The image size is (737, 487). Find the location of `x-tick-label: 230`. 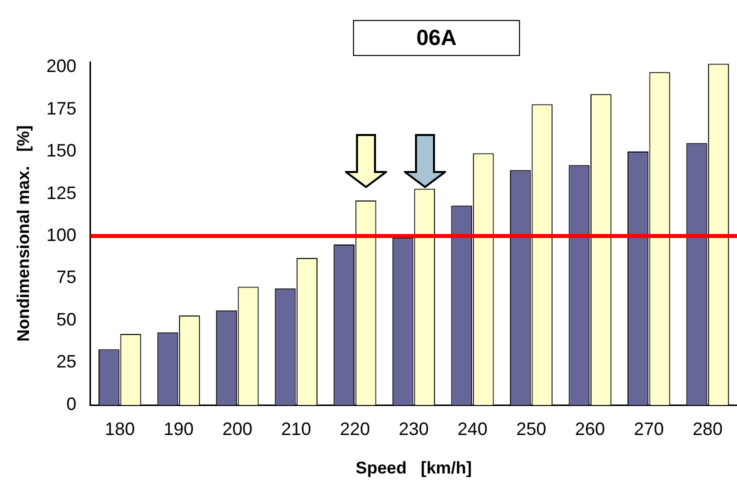

x-tick-label: 230 is located at coordinates (413, 428).